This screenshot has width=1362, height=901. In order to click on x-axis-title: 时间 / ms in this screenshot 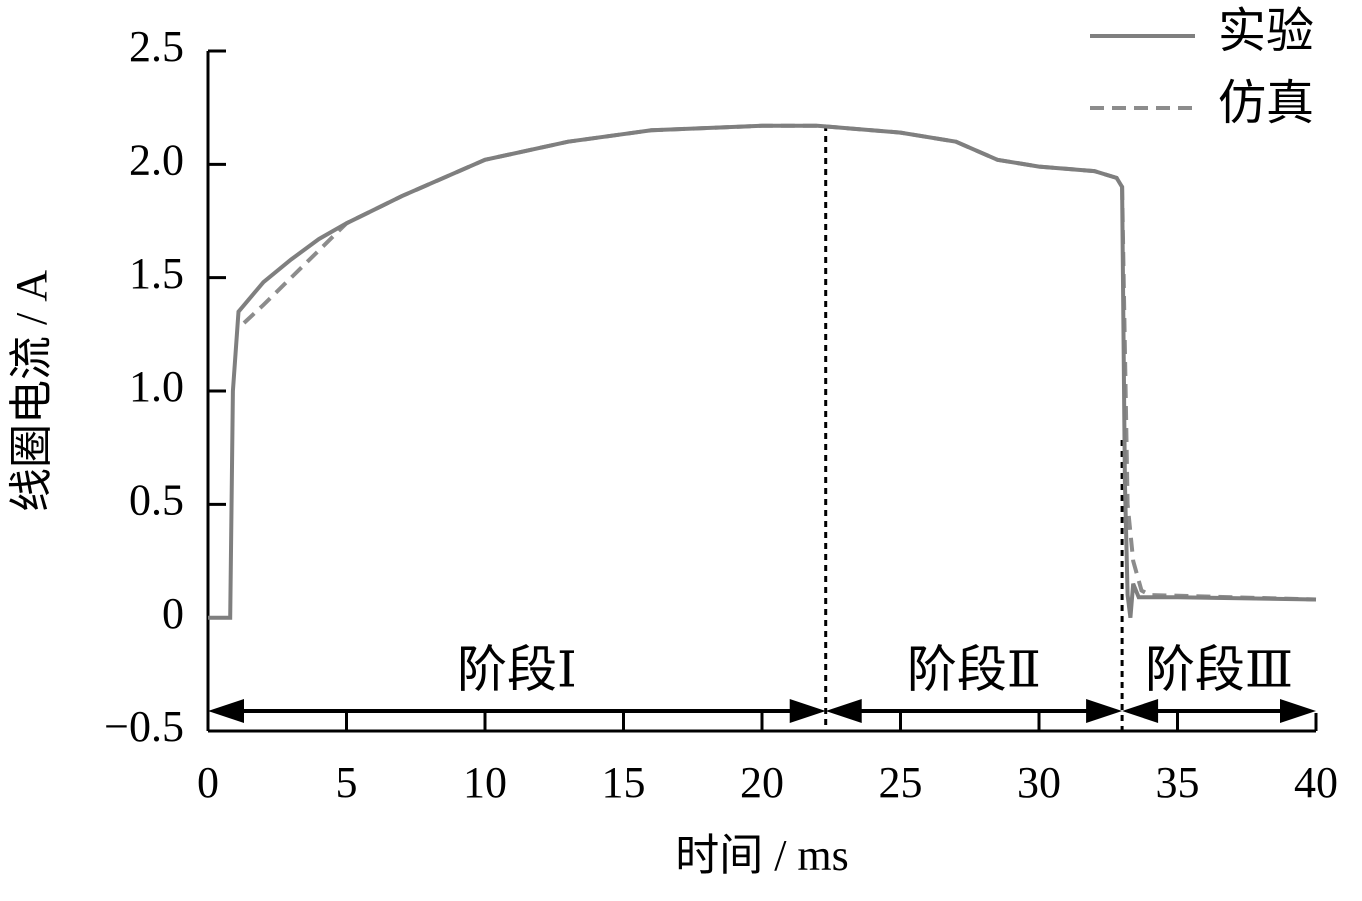, I will do `click(762, 855)`.